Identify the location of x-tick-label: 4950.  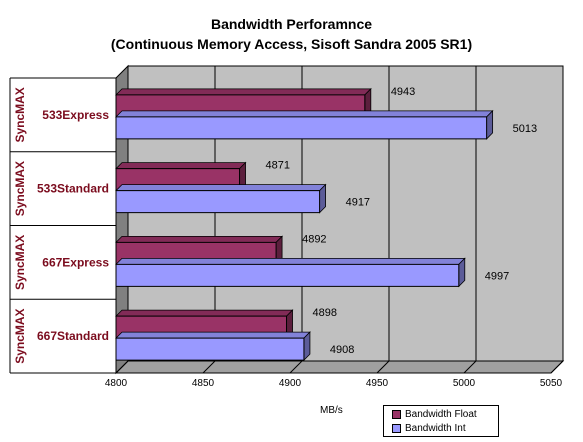
(377, 383).